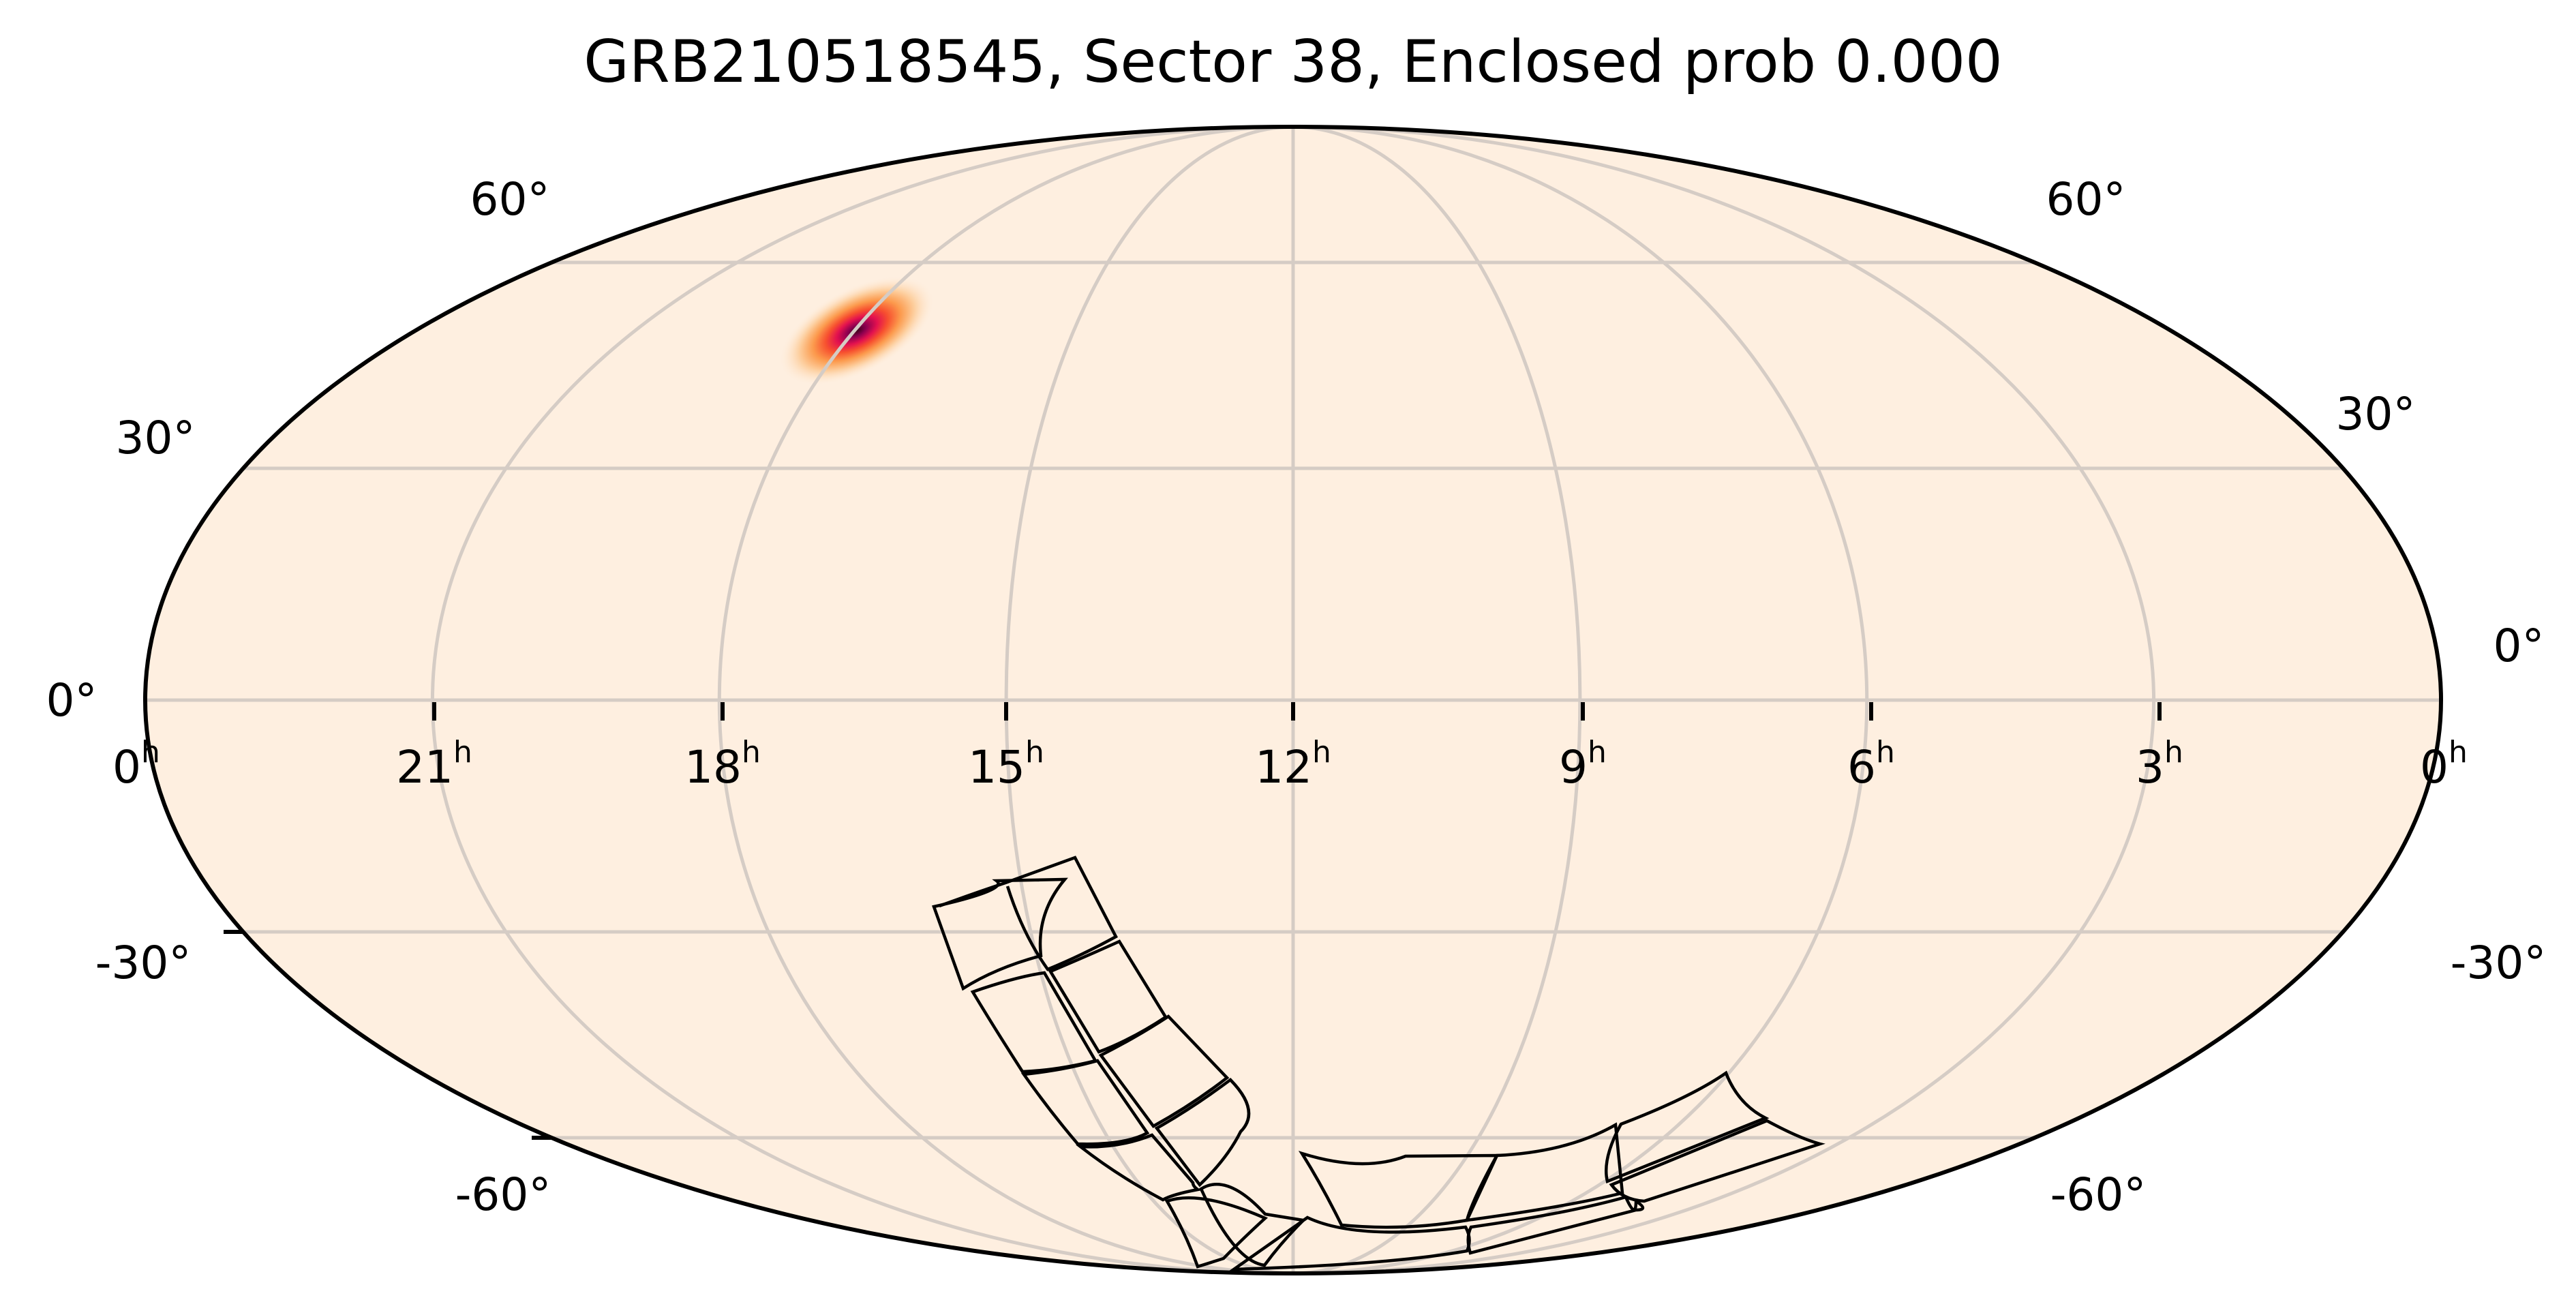 The width and height of the screenshot is (2576, 1315). I want to click on ra-tick-marks, so click(1297, 712).